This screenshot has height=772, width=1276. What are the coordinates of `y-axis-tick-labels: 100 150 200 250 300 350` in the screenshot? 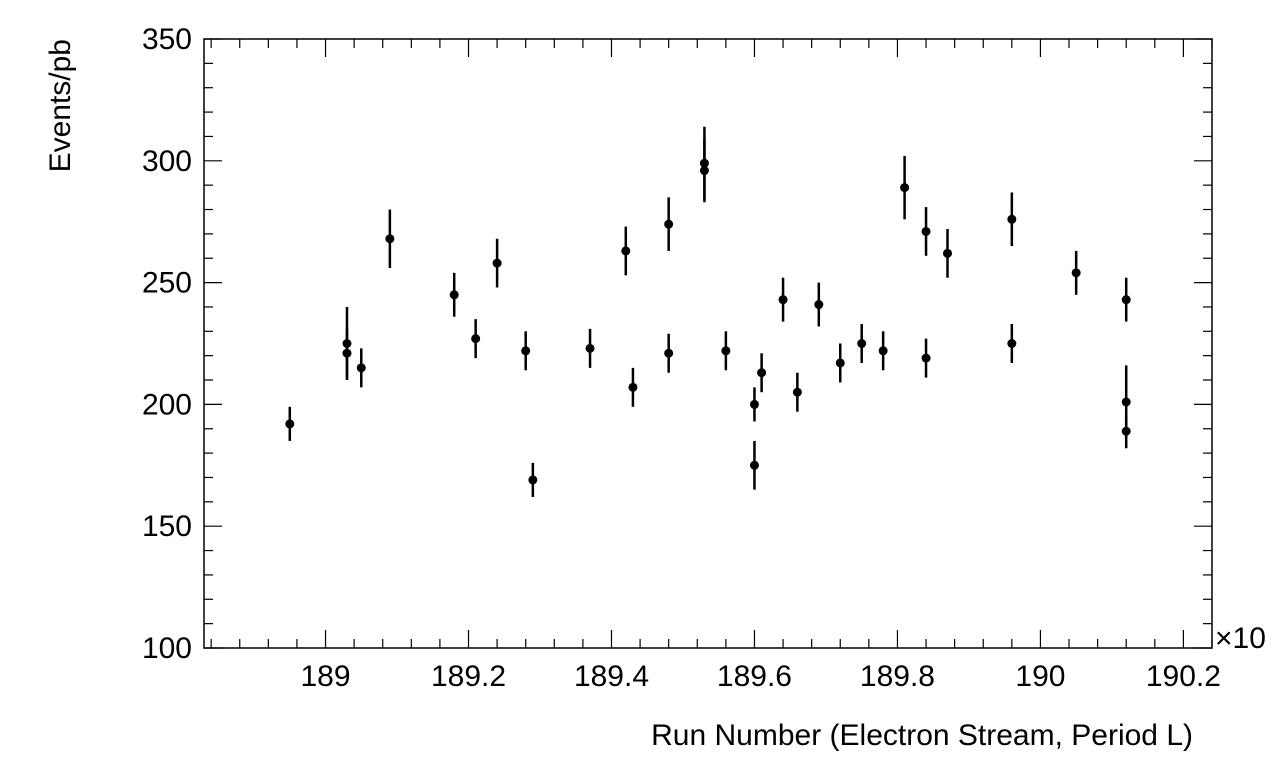 It's located at (167, 344).